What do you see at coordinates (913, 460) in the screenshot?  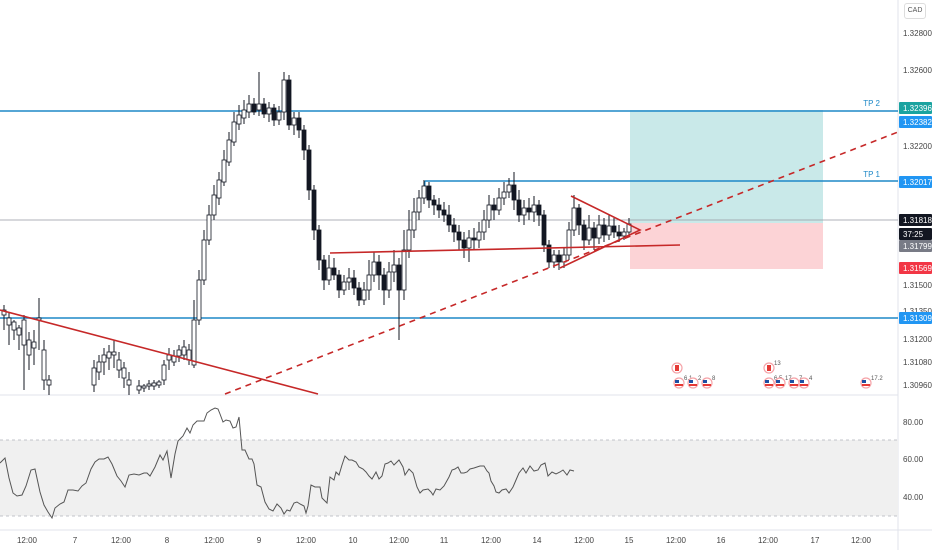 I see `rsi-axis: 80.00 60.00 40.00` at bounding box center [913, 460].